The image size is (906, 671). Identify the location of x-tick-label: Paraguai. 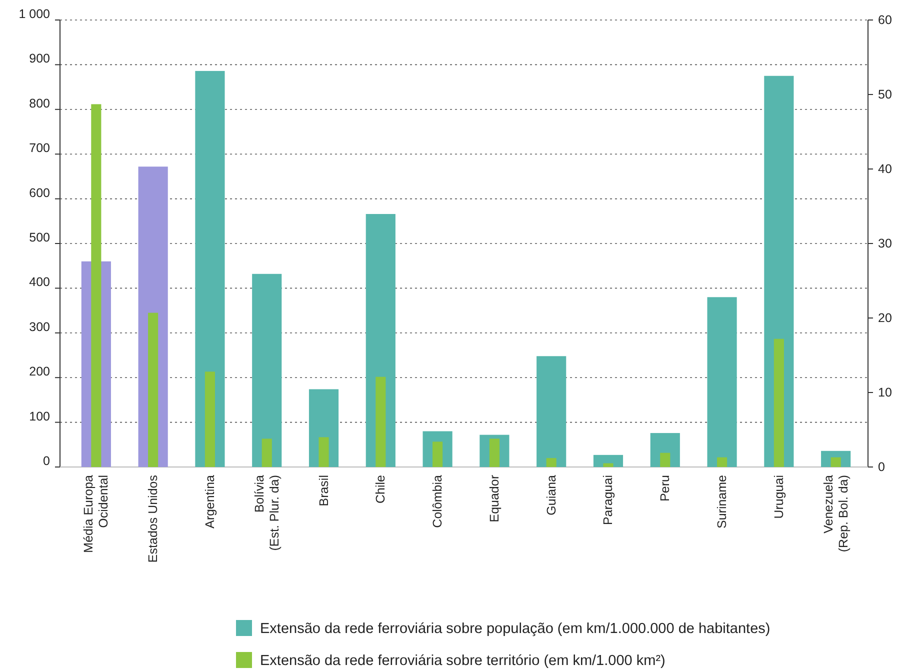
(608, 500).